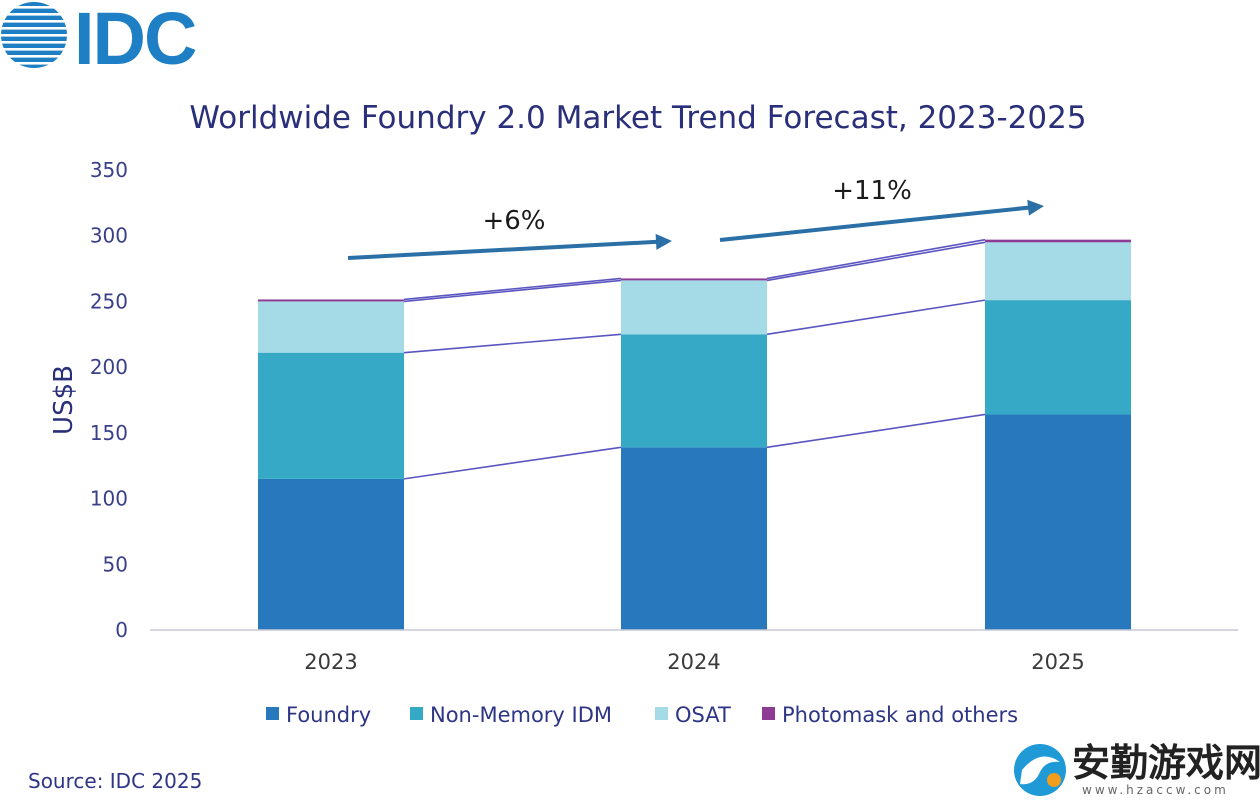 This screenshot has width=1260, height=800. Describe the element at coordinates (694, 538) in the screenshot. I see `bar-foundry-2024` at that location.